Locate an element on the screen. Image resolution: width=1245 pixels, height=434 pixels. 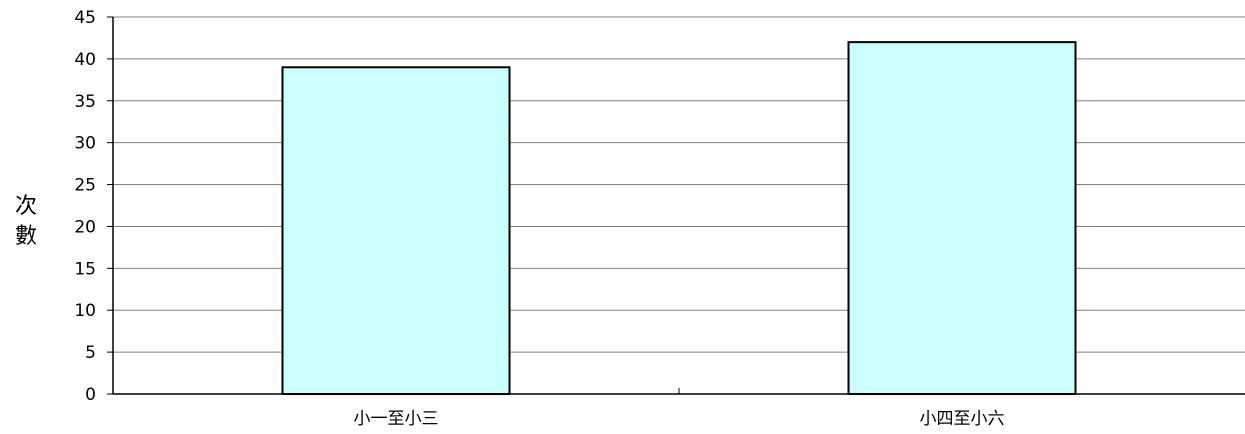
y-tick-label: 10 is located at coordinates (85, 311).